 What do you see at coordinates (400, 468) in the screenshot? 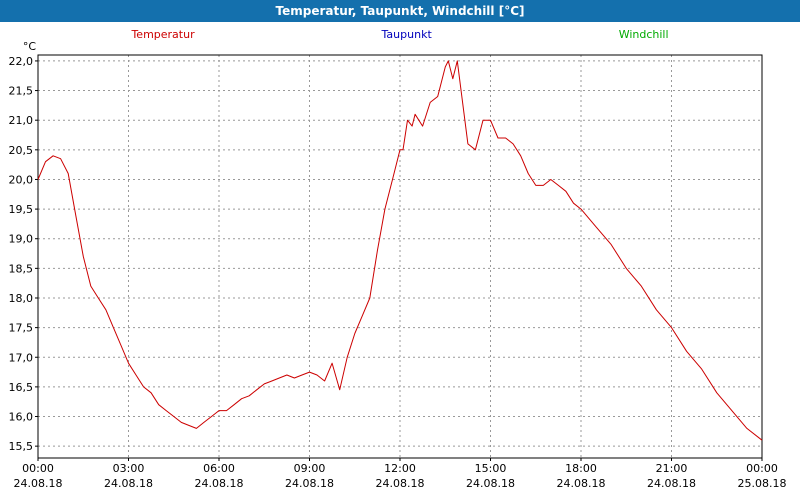
I see `x-tick-time-label: 12:00` at bounding box center [400, 468].